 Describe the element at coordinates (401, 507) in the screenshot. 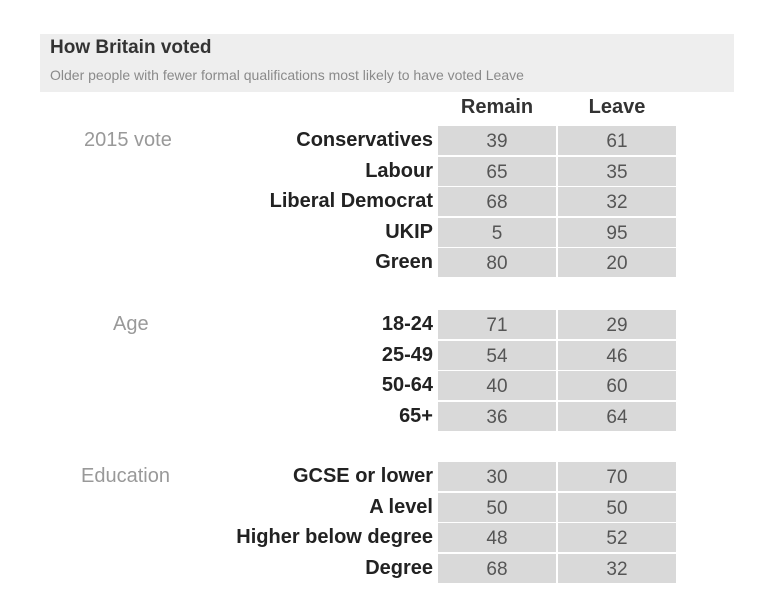

I see `row-label: A level` at that location.